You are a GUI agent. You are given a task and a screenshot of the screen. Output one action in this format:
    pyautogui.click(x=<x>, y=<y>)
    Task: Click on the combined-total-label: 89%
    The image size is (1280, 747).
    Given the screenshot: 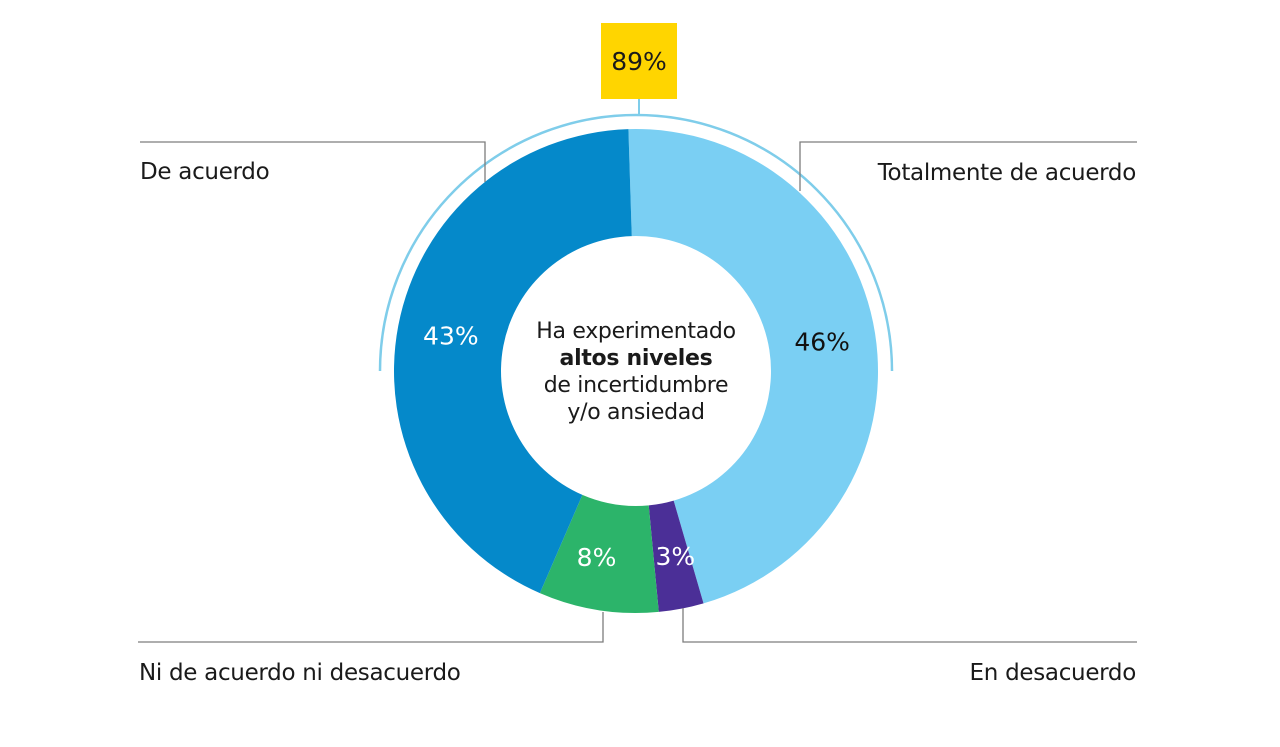 What is the action you would take?
    pyautogui.click(x=639, y=61)
    